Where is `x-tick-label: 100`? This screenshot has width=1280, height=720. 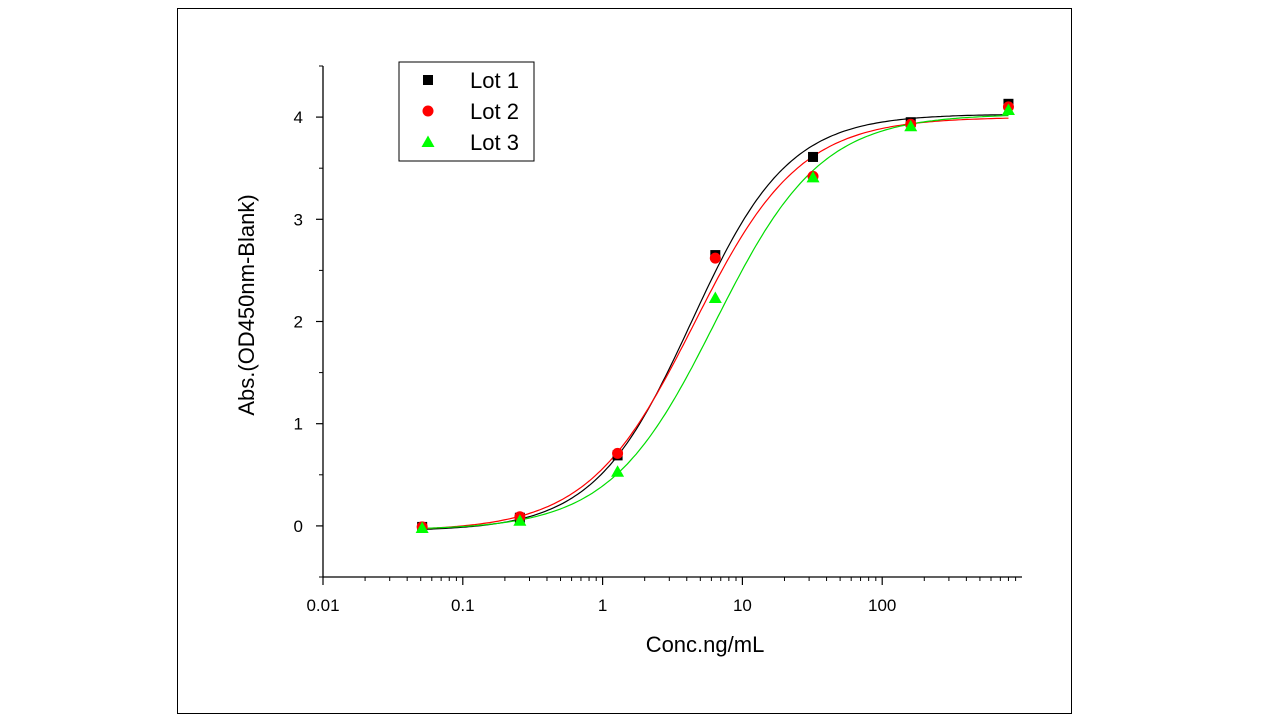 x-tick-label: 100 is located at coordinates (882, 605).